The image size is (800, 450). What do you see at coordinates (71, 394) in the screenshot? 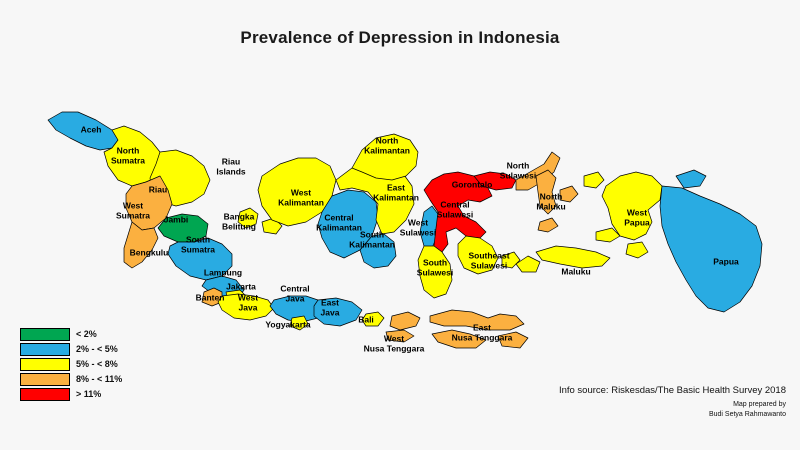
I see `legend-row: > 11%` at bounding box center [71, 394].